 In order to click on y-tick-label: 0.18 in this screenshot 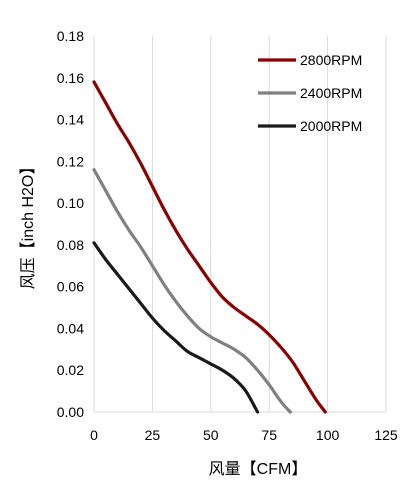, I will do `click(70, 36)`.